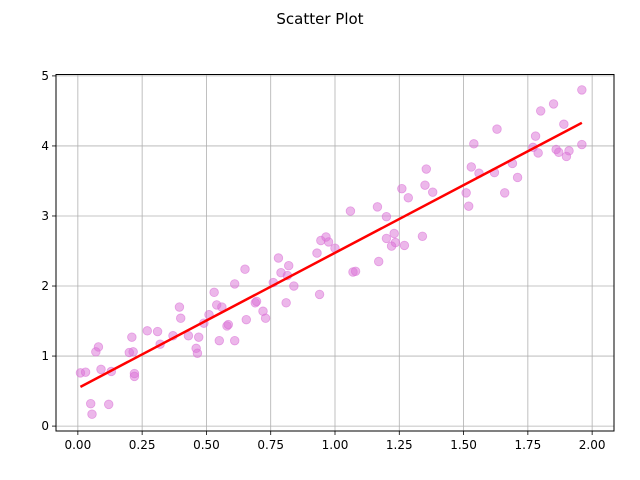 The height and width of the screenshot is (480, 640). Describe the element at coordinates (45, 356) in the screenshot. I see `y-tick-label: 1` at that location.